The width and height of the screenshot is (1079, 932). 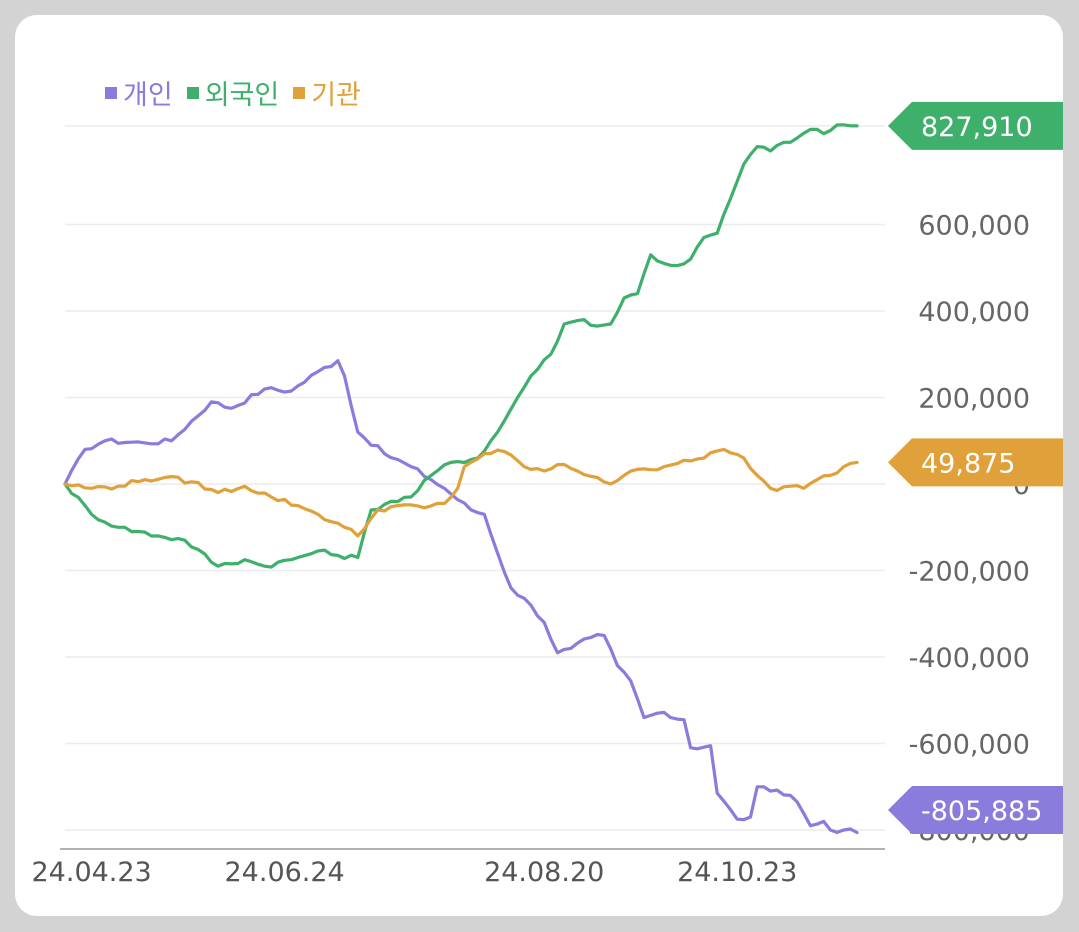 I want to click on legend-swatch-individual, so click(x=111, y=92).